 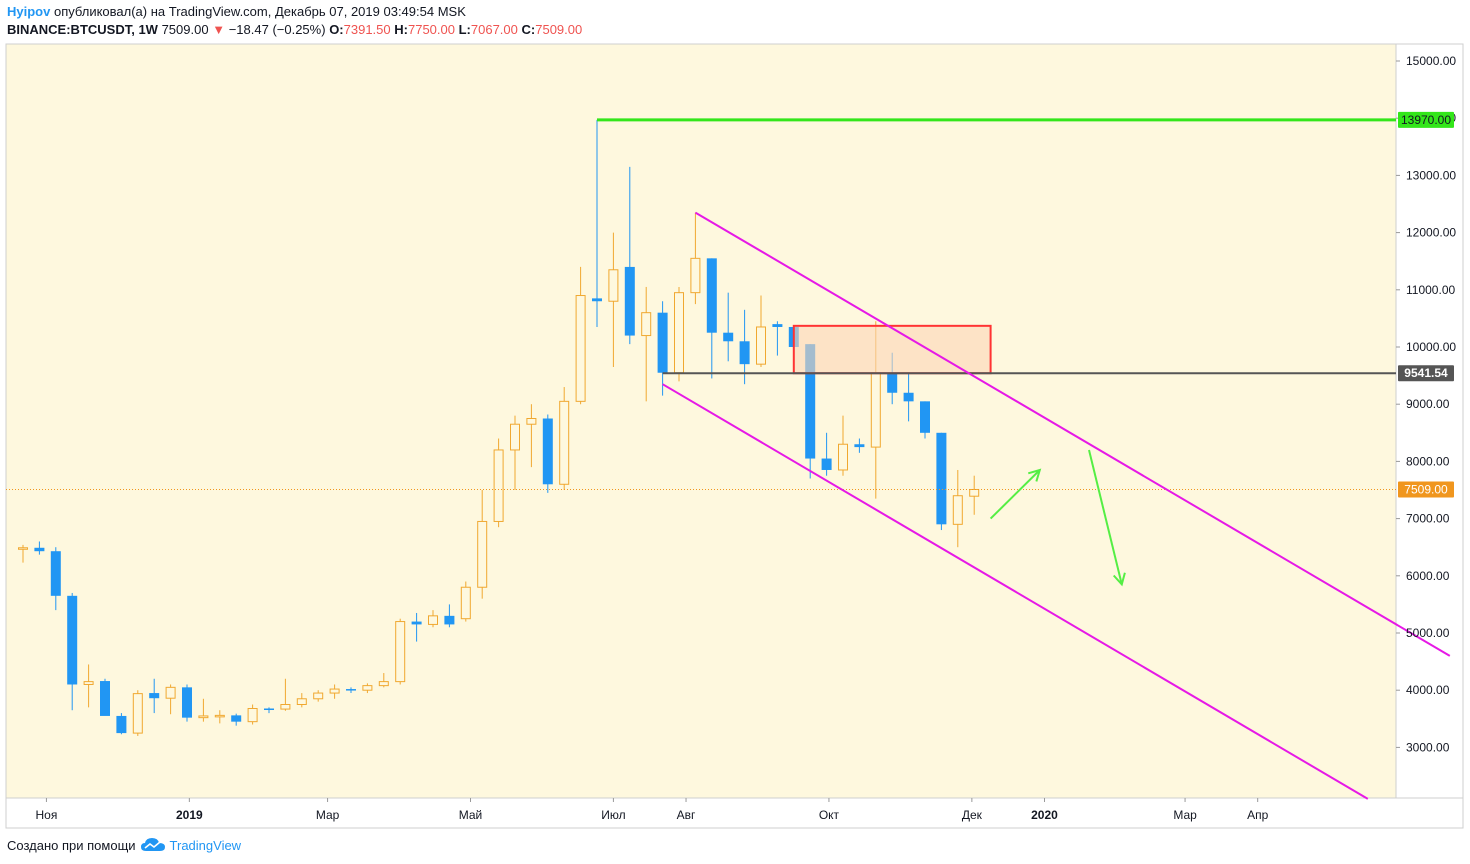 I want to click on price-badge: 7509.00, so click(x=1426, y=489).